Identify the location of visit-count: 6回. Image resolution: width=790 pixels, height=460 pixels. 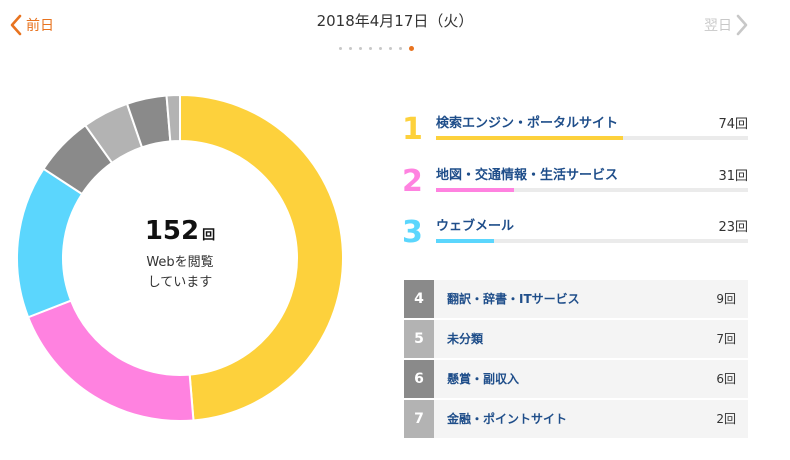
(726, 379).